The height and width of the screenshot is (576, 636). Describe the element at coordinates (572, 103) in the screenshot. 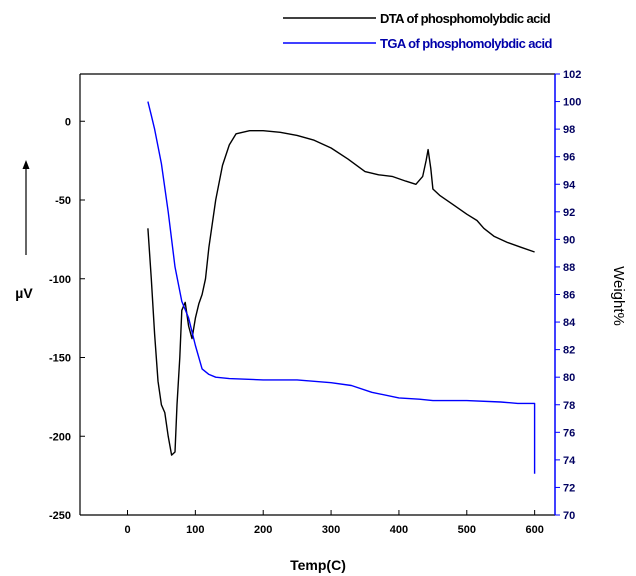

I see `right-tick-label: 100` at that location.